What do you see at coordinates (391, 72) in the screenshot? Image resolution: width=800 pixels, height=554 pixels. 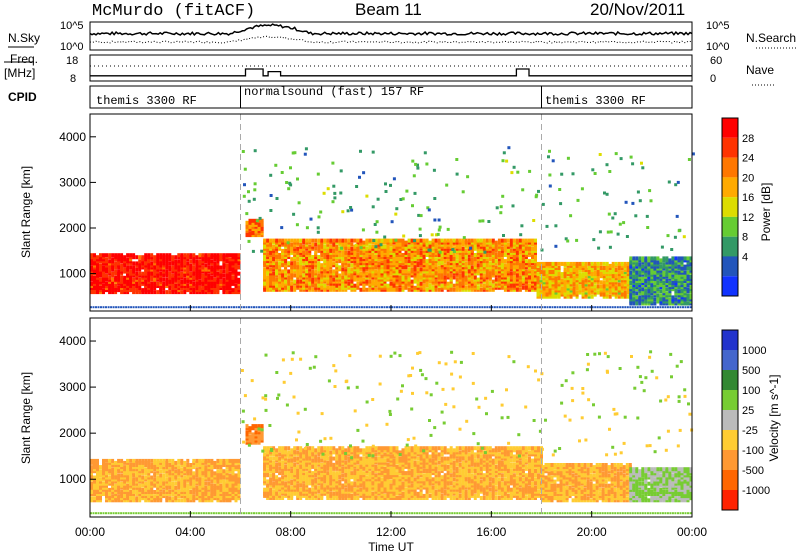 I see `frequency-line` at bounding box center [391, 72].